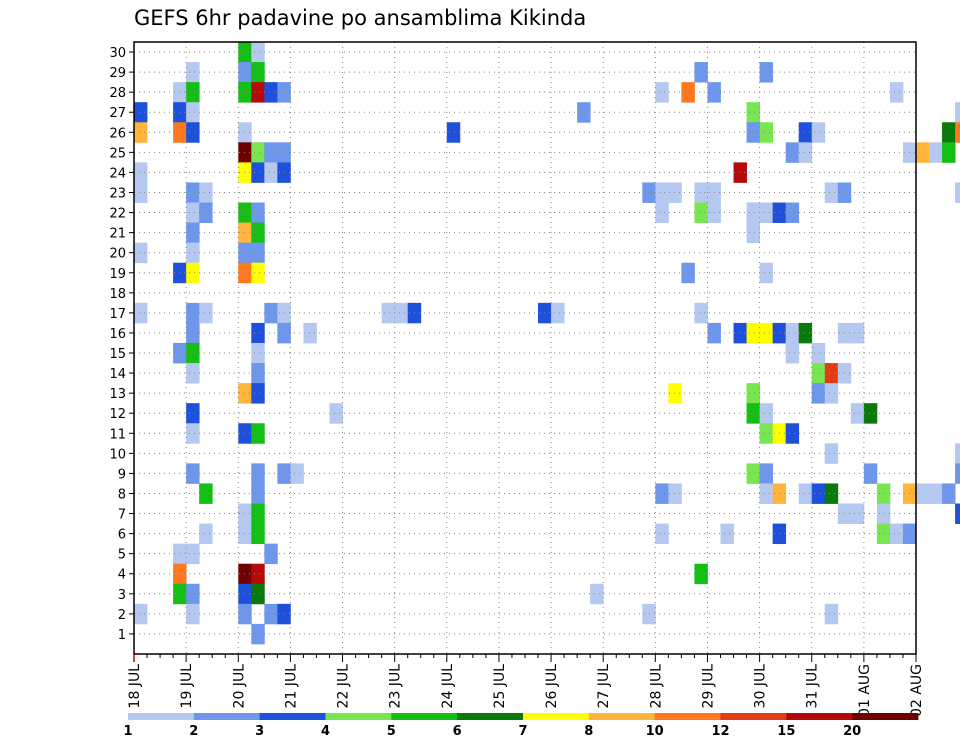 The width and height of the screenshot is (960, 742). I want to click on colorbar-label: 6, so click(457, 731).